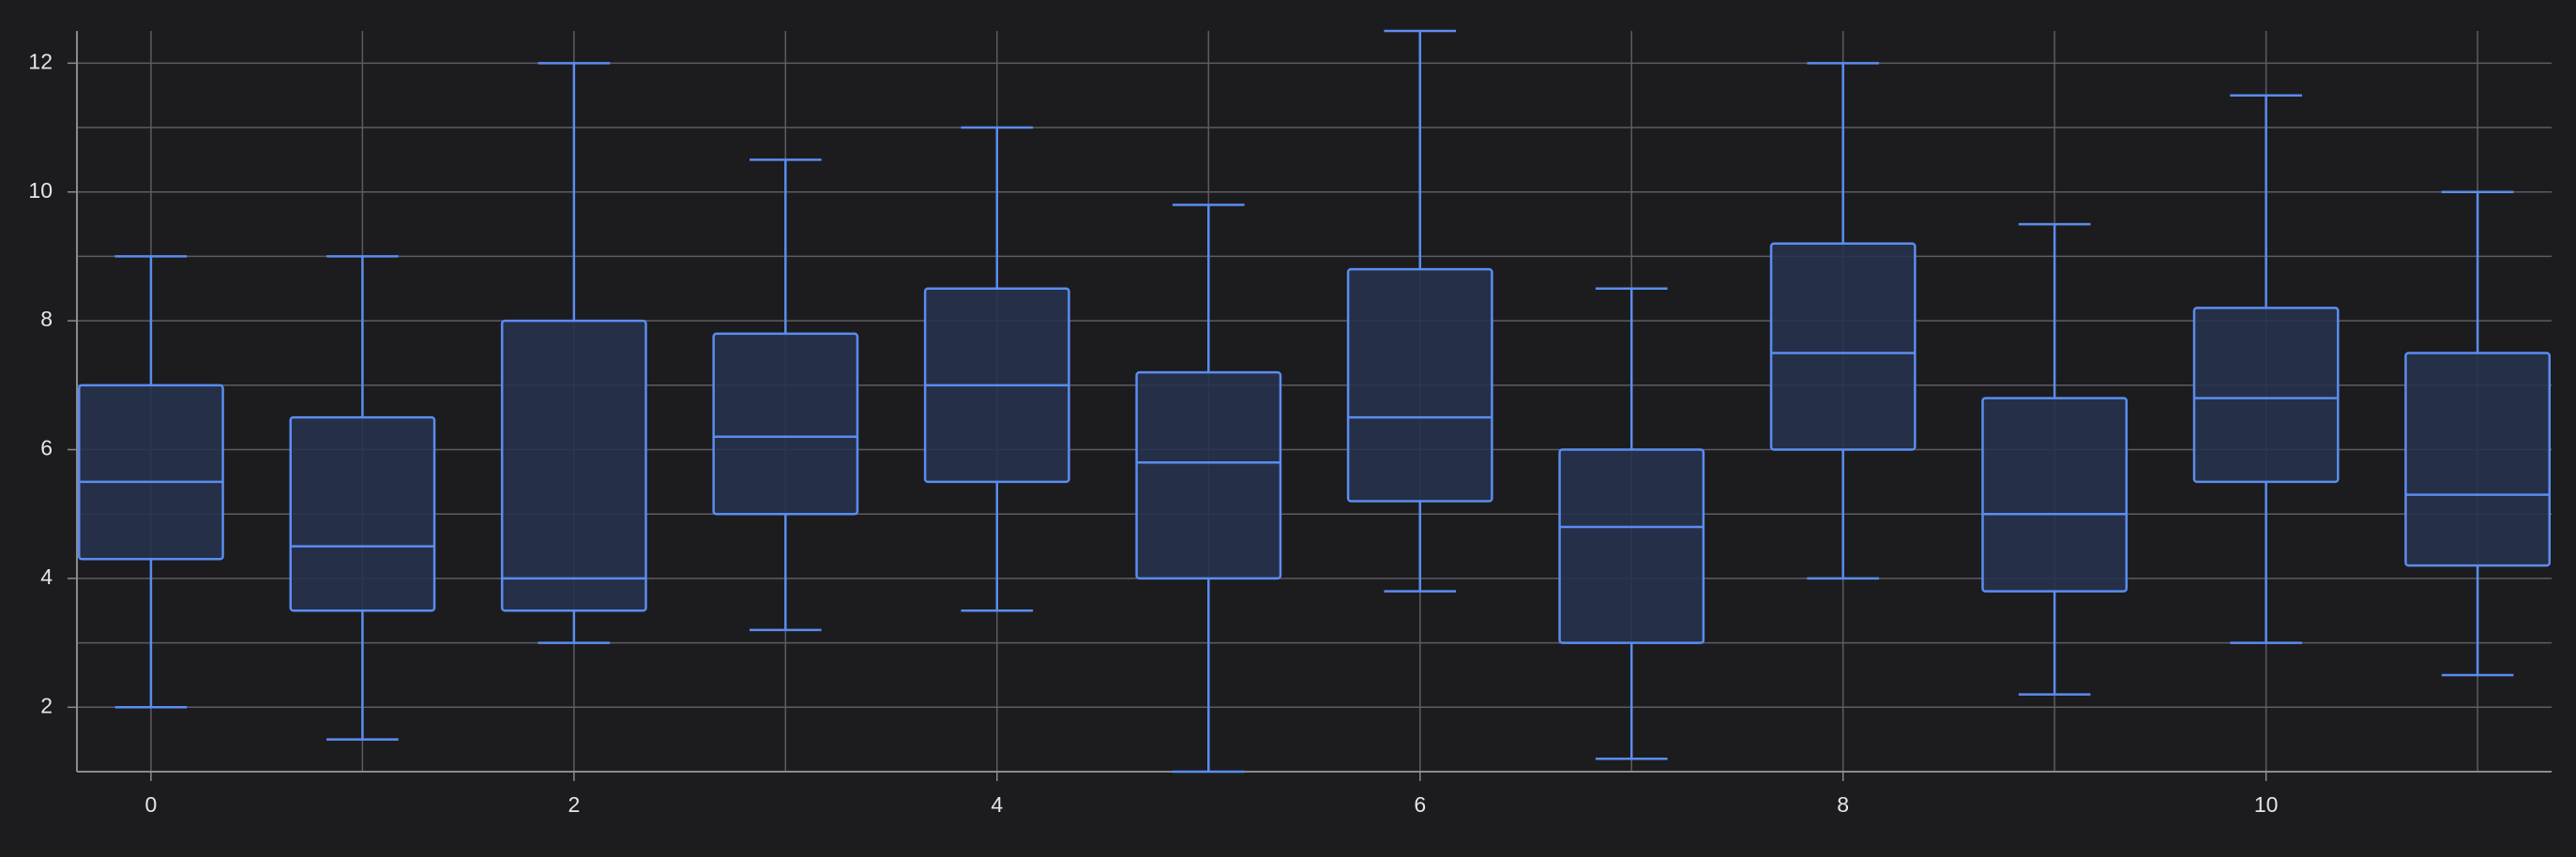 The height and width of the screenshot is (857, 2576). I want to click on x-tick-label: 0, so click(151, 804).